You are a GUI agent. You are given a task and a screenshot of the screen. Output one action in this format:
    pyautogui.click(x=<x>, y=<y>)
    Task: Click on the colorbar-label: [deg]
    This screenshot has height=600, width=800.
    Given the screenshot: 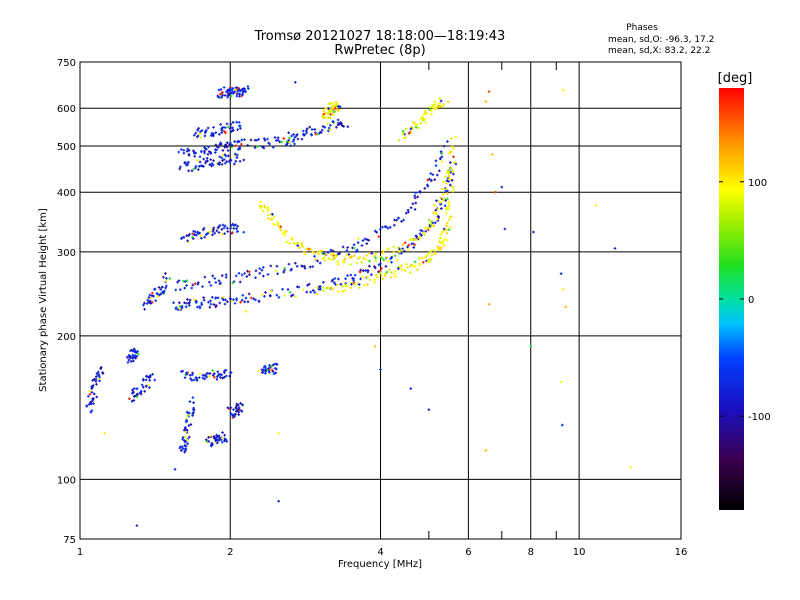 What is the action you would take?
    pyautogui.click(x=735, y=78)
    